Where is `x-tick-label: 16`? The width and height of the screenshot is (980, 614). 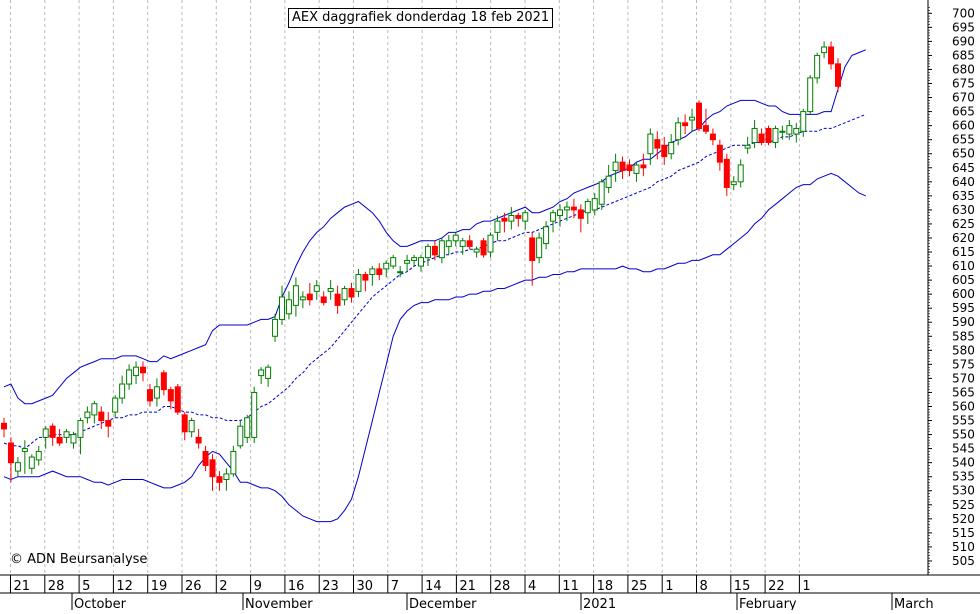
x-tick-label: 16 is located at coordinates (296, 586).